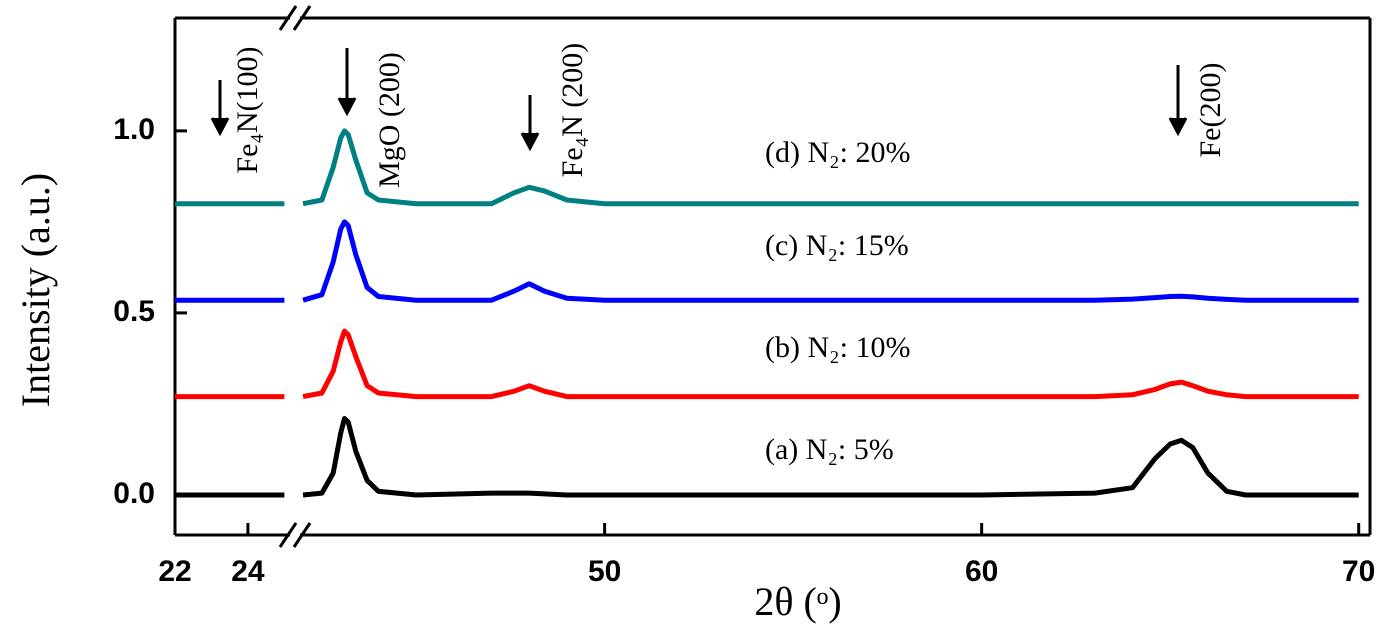 The image size is (1400, 639). Describe the element at coordinates (1210, 110) in the screenshot. I see `annotation: Fe(200)` at that location.